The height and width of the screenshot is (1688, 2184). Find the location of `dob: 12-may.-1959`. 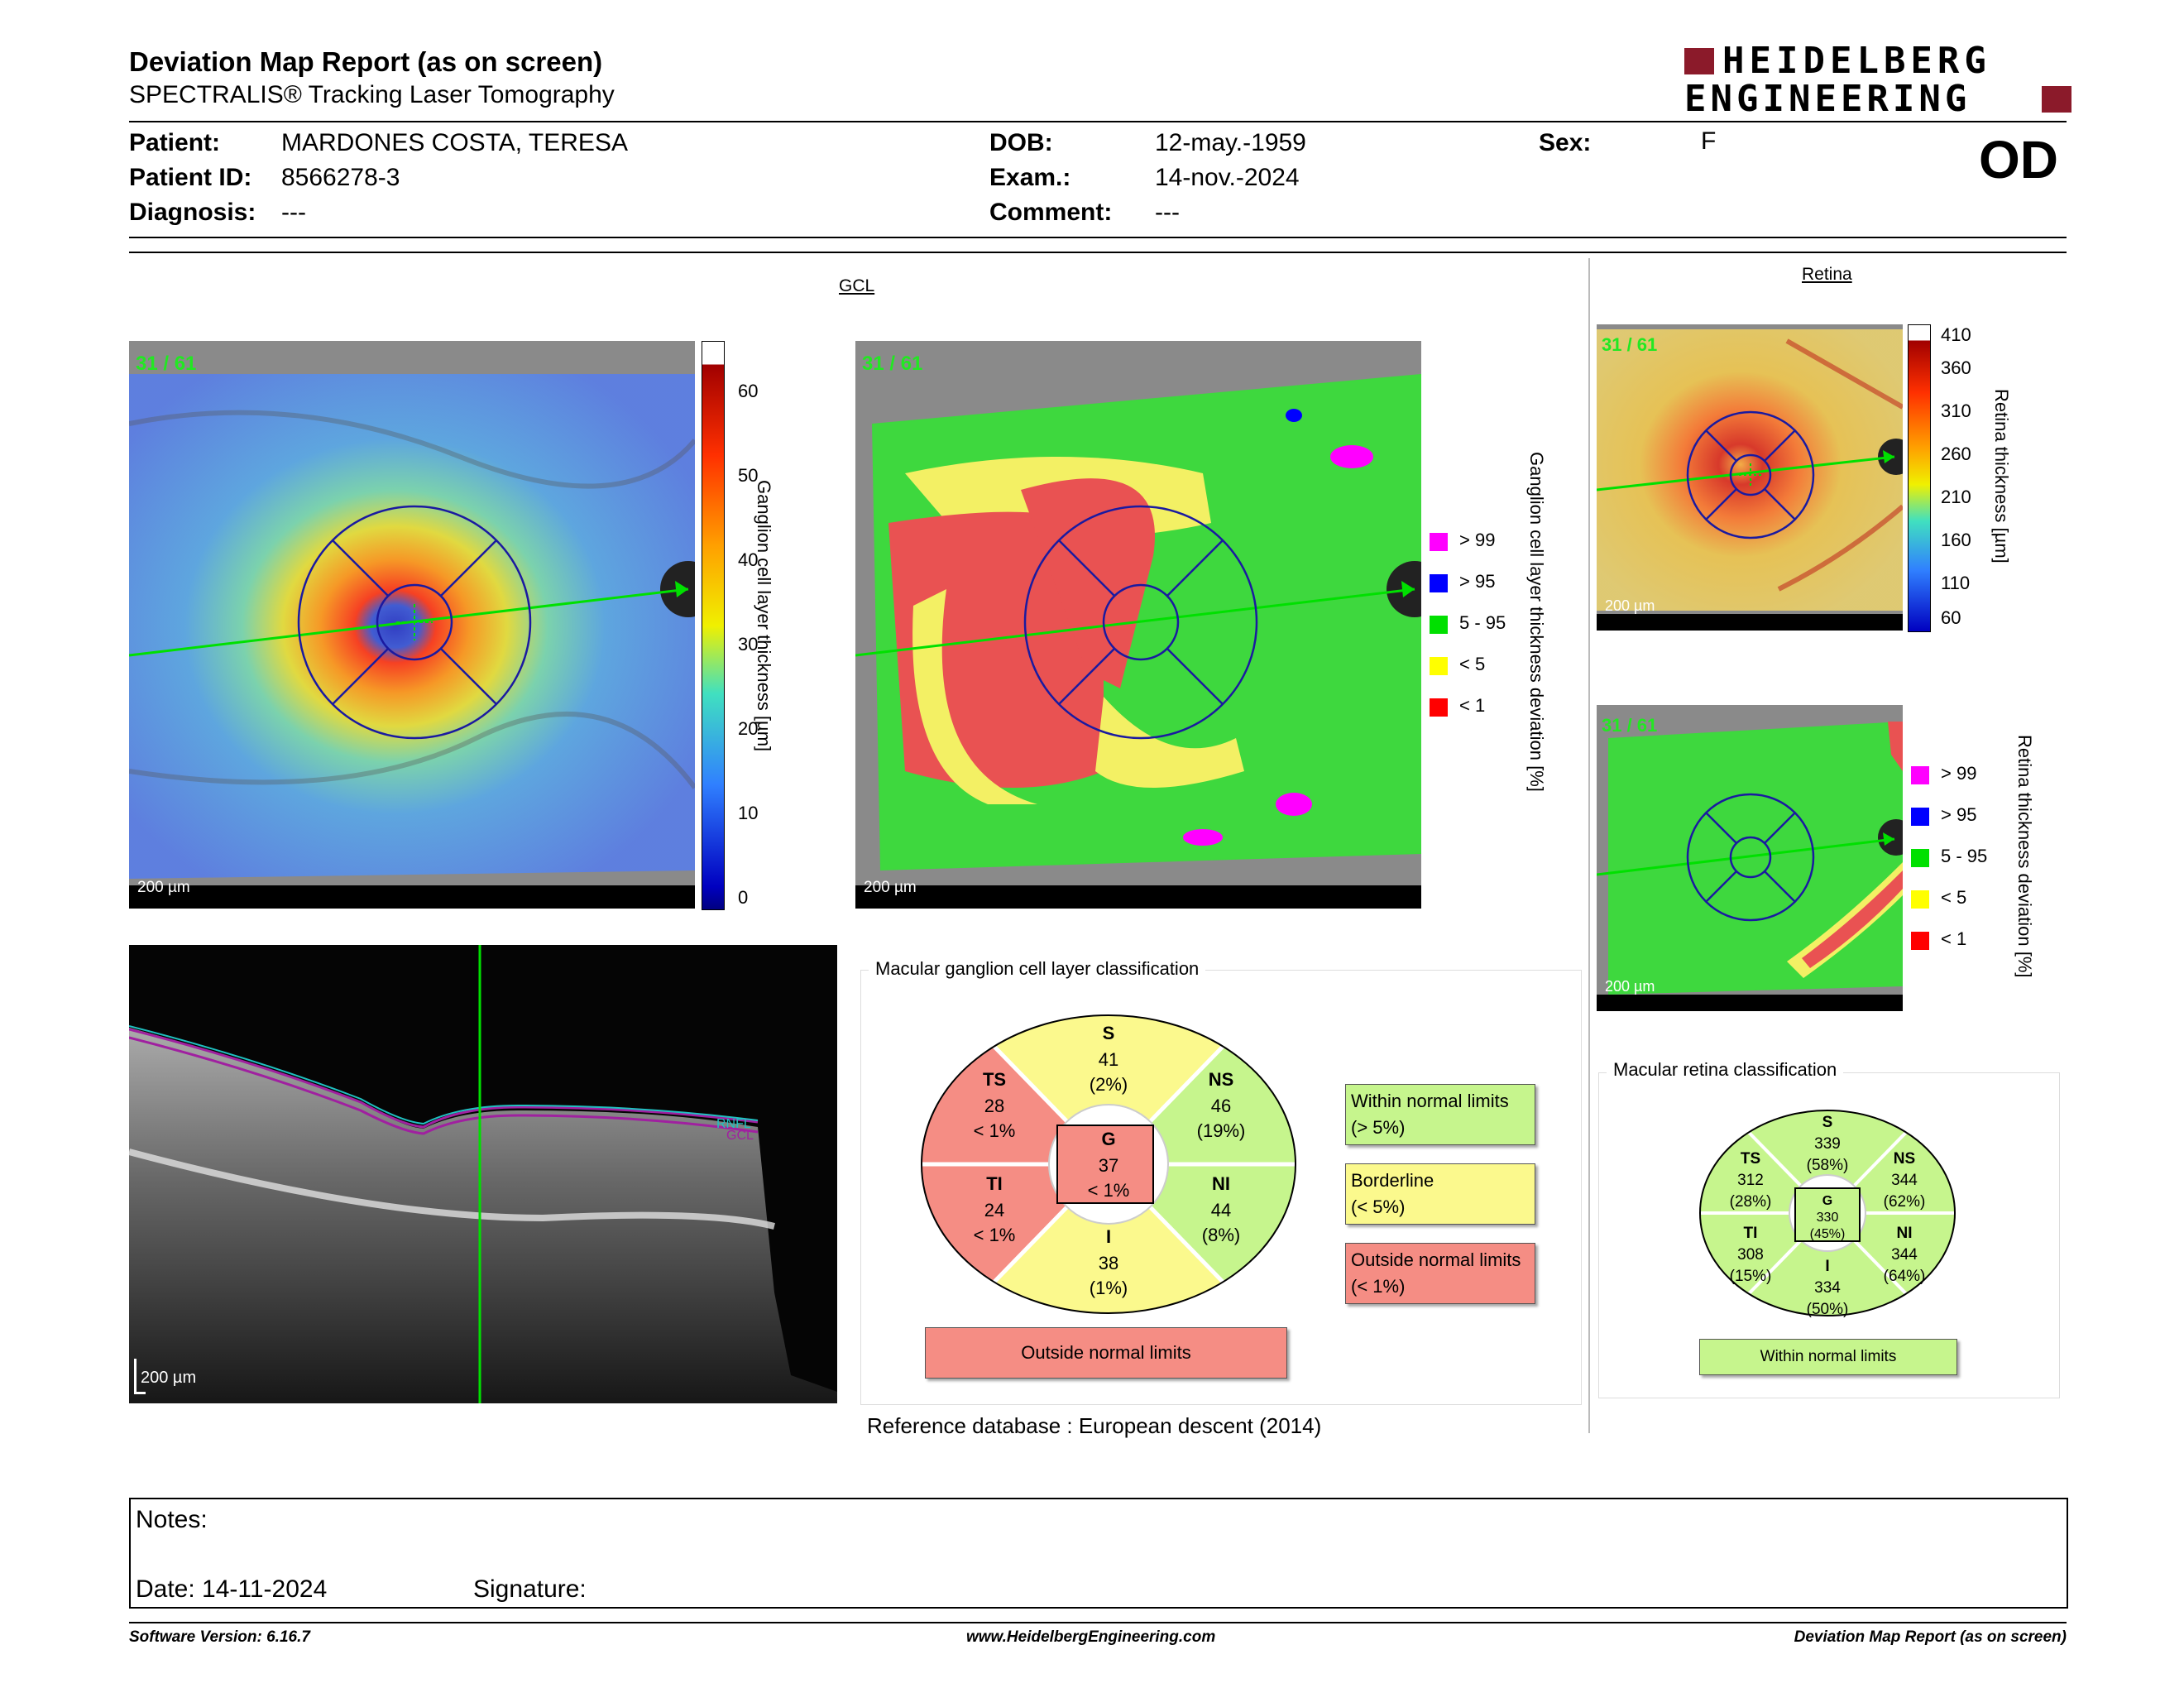

dob: 12-may.-1959 is located at coordinates (1230, 142).